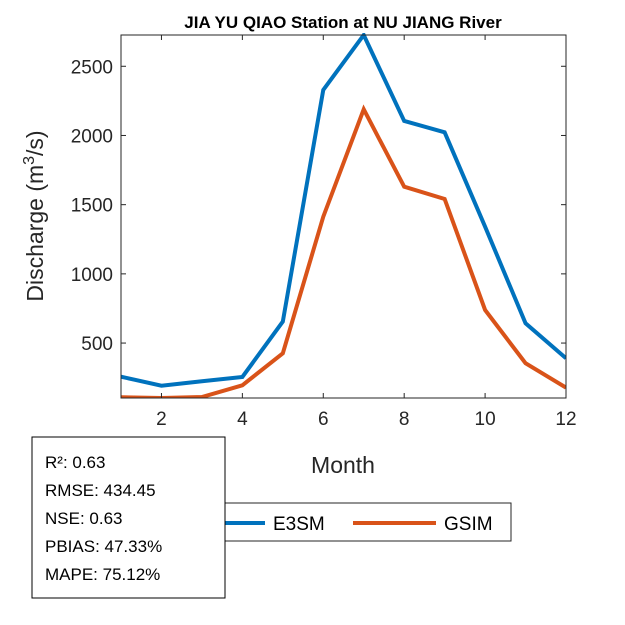  Describe the element at coordinates (404, 419) in the screenshot. I see `x-tick-label: 8` at that location.